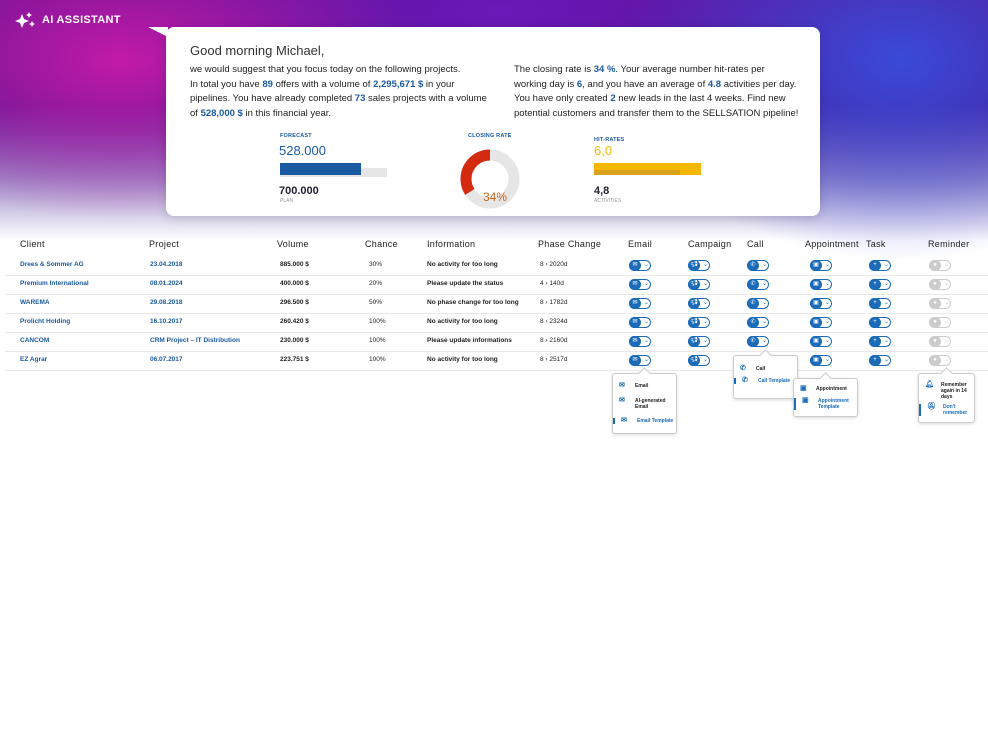  I want to click on menu-item-dont-remind: 🔕︎ Don't remember, so click(946, 409).